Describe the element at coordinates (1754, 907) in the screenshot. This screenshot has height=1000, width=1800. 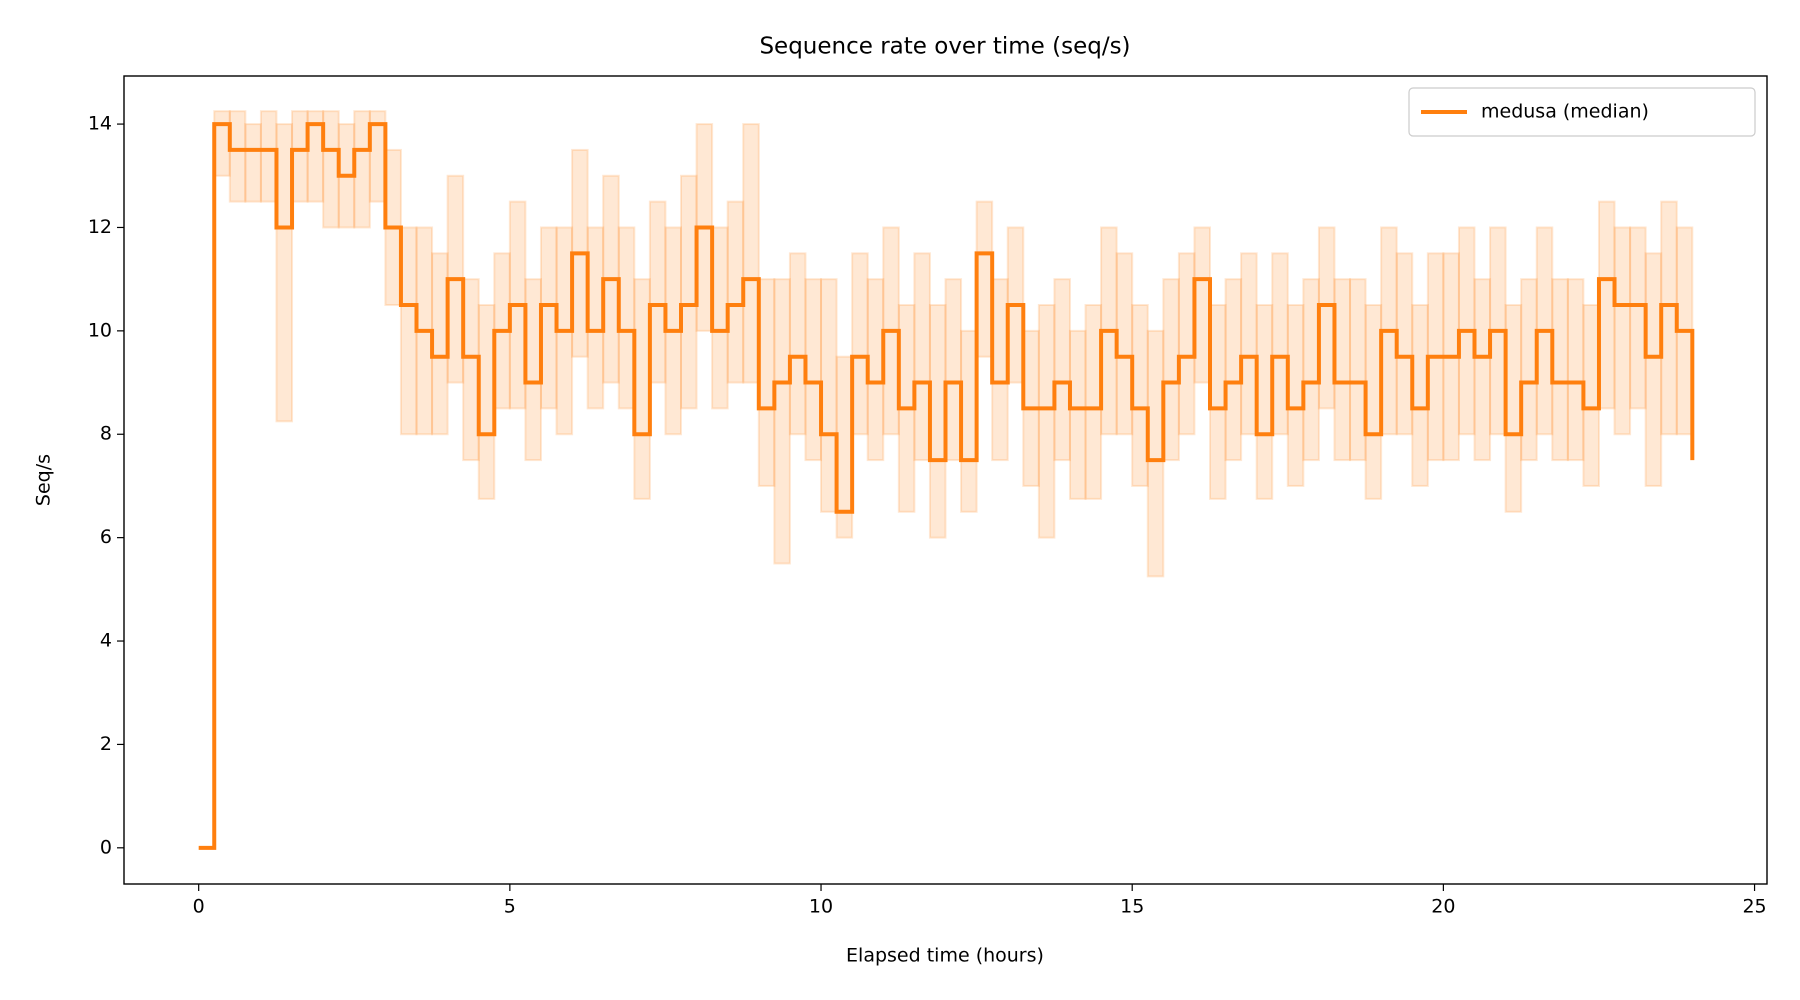
I see `x-tick-label: 25` at that location.